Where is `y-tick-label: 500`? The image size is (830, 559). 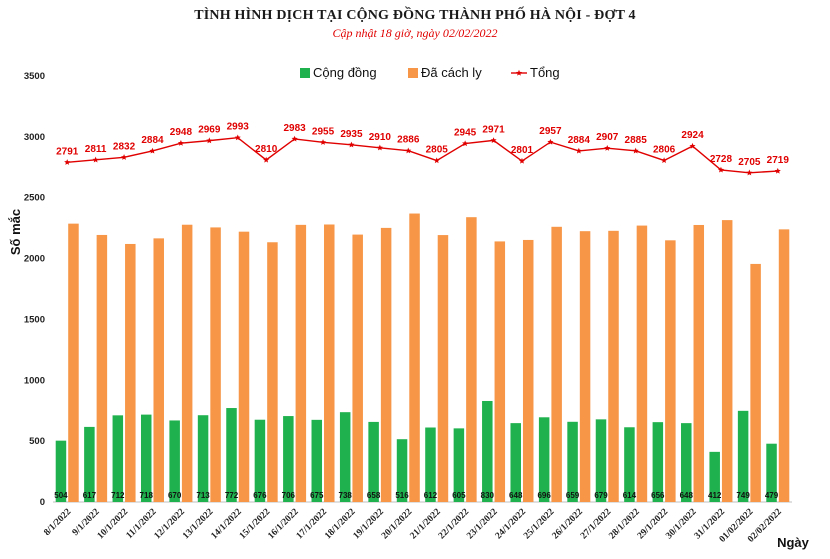 y-tick-label: 500 is located at coordinates (37, 441).